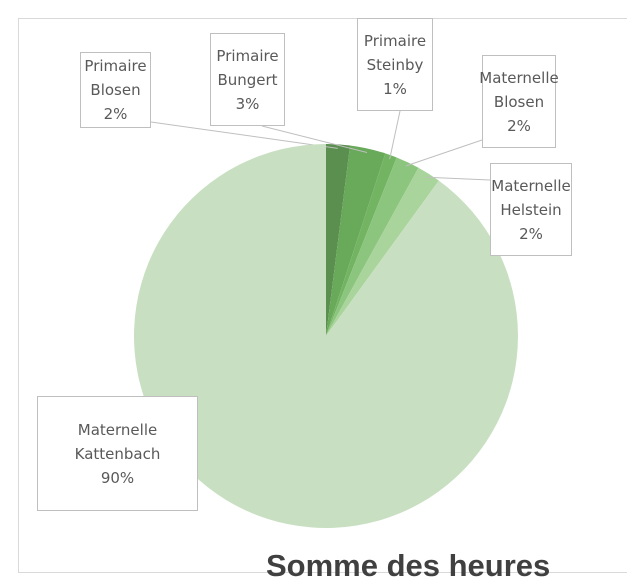 Image resolution: width=627 pixels, height=588 pixels. Describe the element at coordinates (115, 78) in the screenshot. I see `label-category: Primaire Blosen` at that location.